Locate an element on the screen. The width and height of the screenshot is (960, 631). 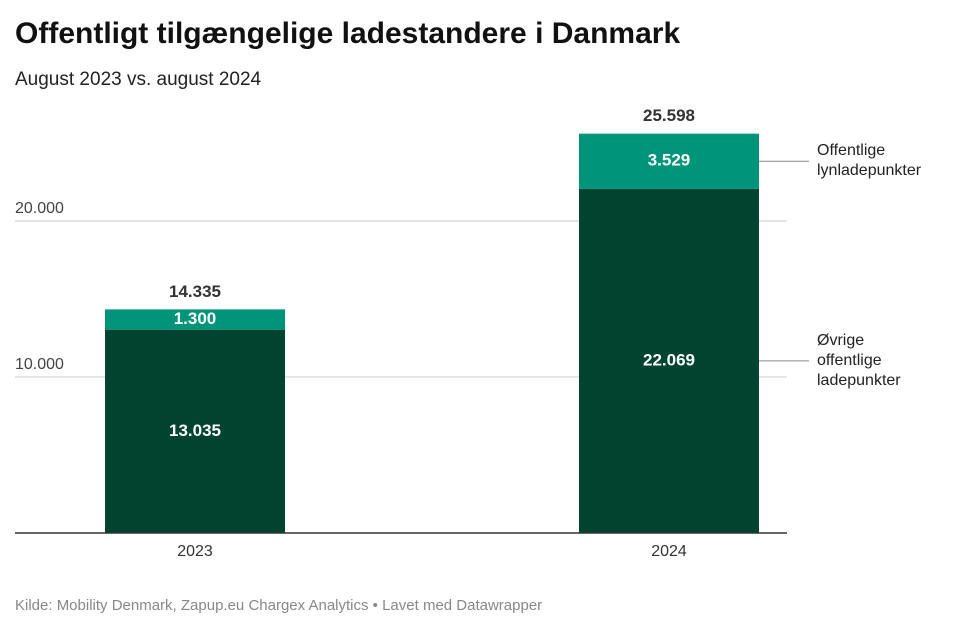
value-label: 3.529 is located at coordinates (669, 160).